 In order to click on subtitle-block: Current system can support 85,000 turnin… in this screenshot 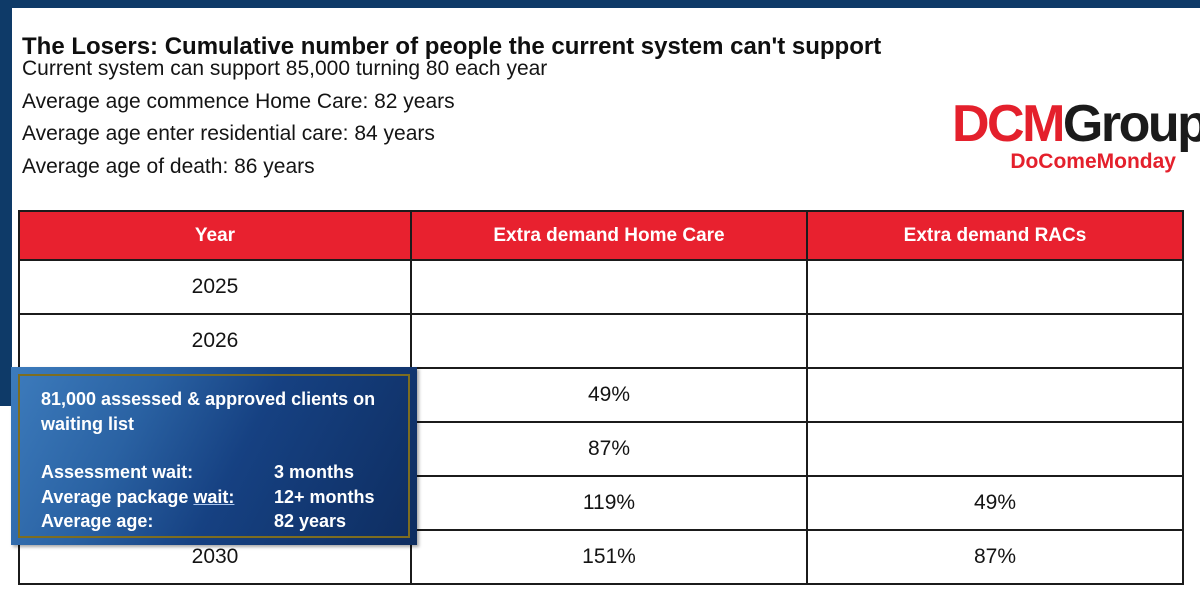, I will do `click(284, 118)`.